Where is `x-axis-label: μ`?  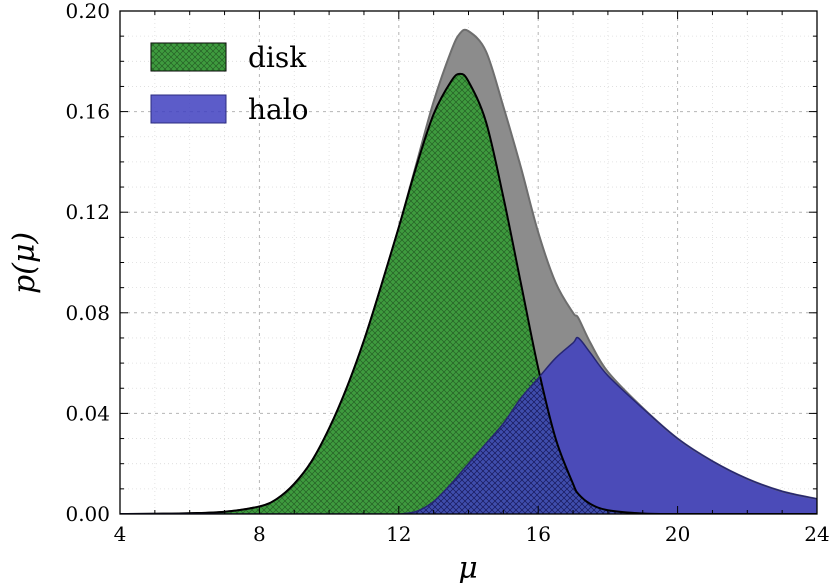
x-axis-label: μ is located at coordinates (468, 567).